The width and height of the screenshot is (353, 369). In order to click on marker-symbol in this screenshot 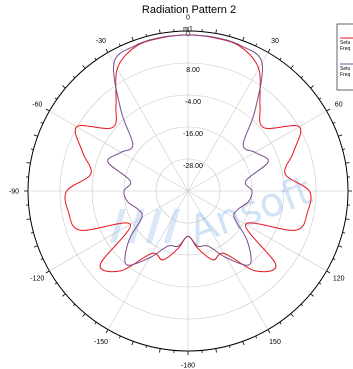, I will do `click(188, 33)`.